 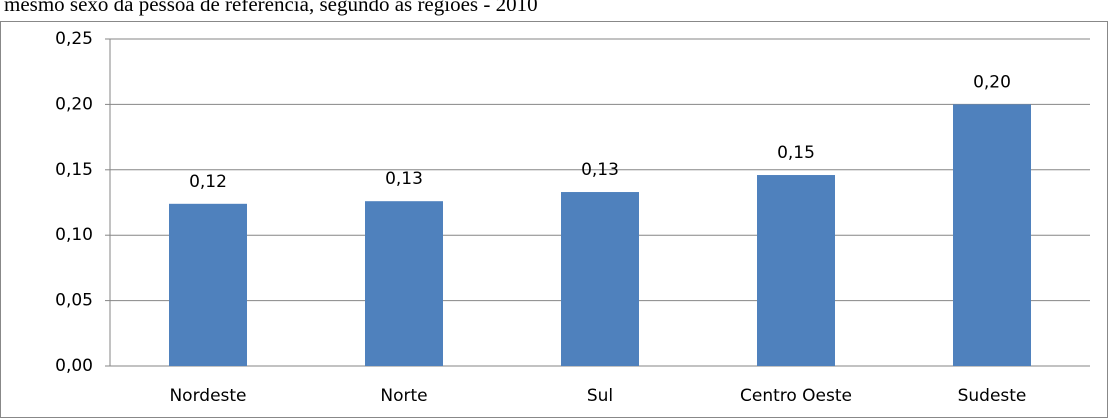 What do you see at coordinates (74, 235) in the screenshot?
I see `y-tick-label: 0,10` at bounding box center [74, 235].